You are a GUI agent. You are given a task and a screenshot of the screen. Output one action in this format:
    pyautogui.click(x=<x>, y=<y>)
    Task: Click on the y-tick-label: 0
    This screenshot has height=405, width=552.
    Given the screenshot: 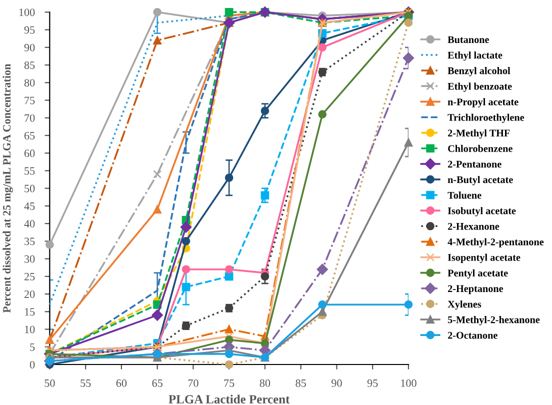 What is the action you would take?
    pyautogui.click(x=32, y=364)
    